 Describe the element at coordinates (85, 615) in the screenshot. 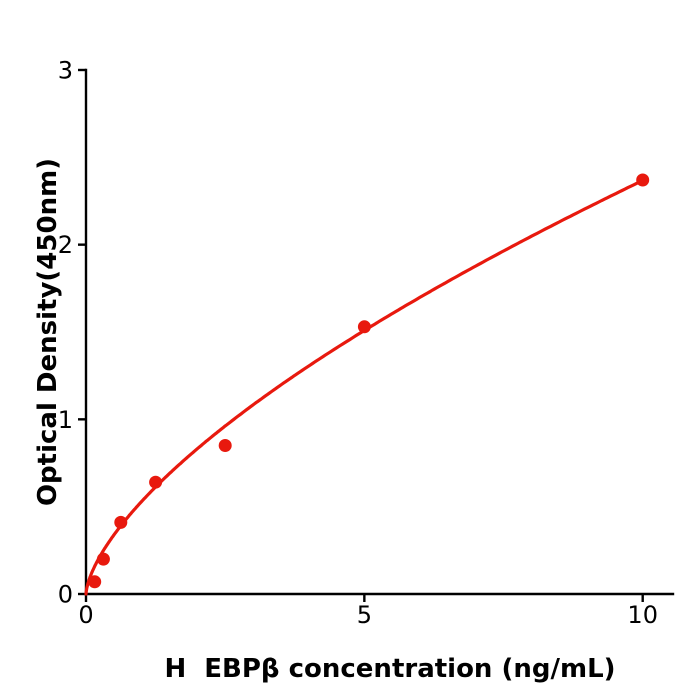

I see `x-tick-label: 0` at that location.